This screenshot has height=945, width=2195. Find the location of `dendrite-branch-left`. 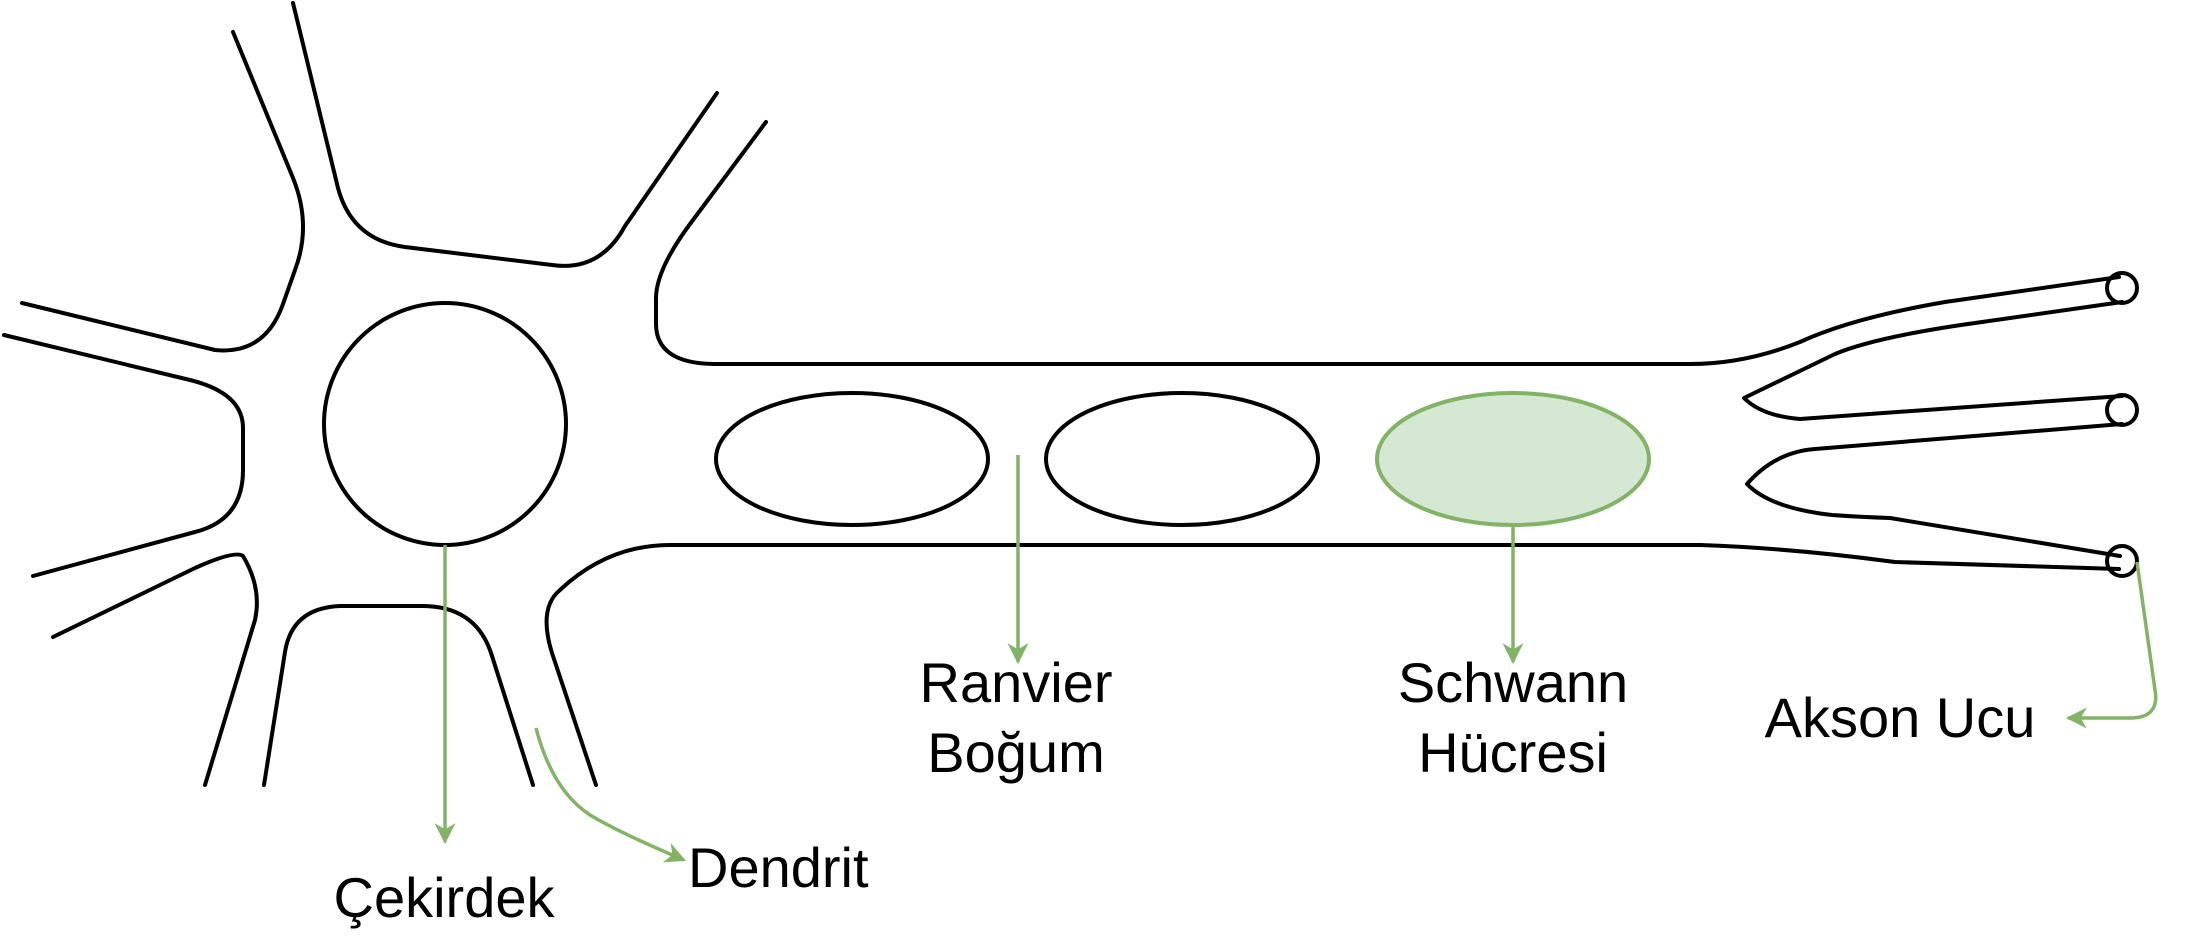

dendrite-branch-left is located at coordinates (123, 455).